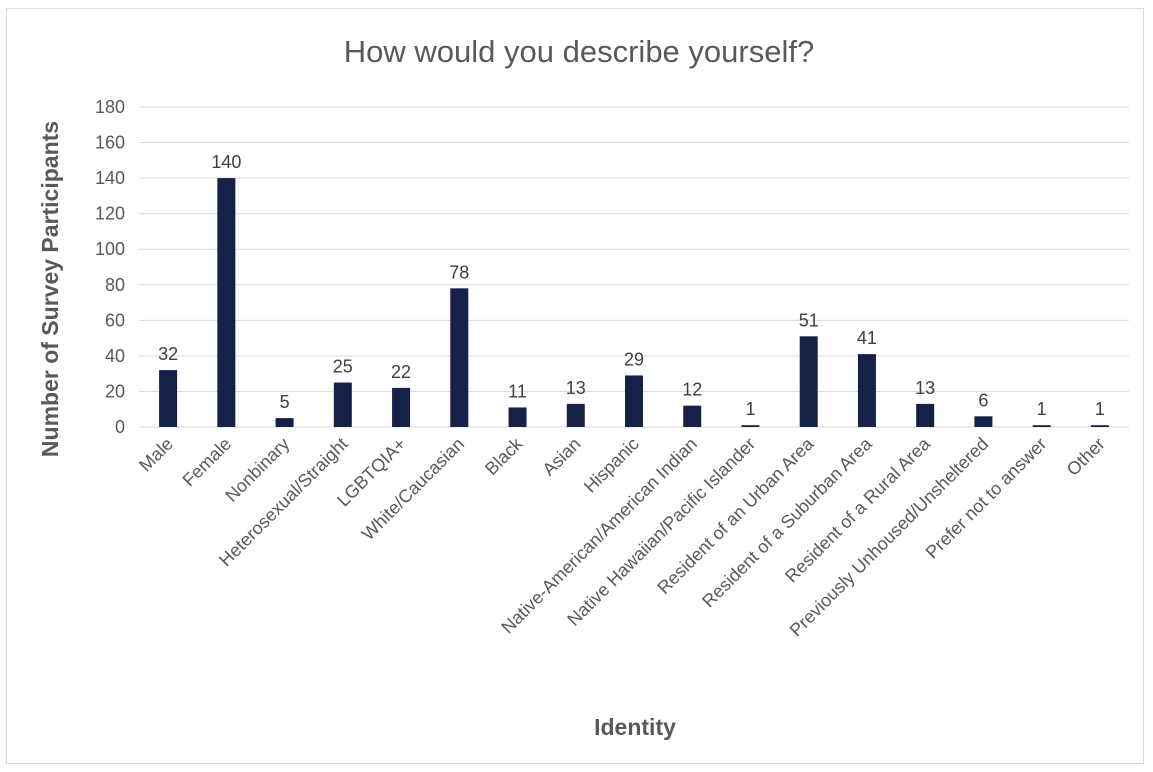 The image size is (1153, 772). What do you see at coordinates (110, 107) in the screenshot?
I see `y-tick-label: 180` at bounding box center [110, 107].